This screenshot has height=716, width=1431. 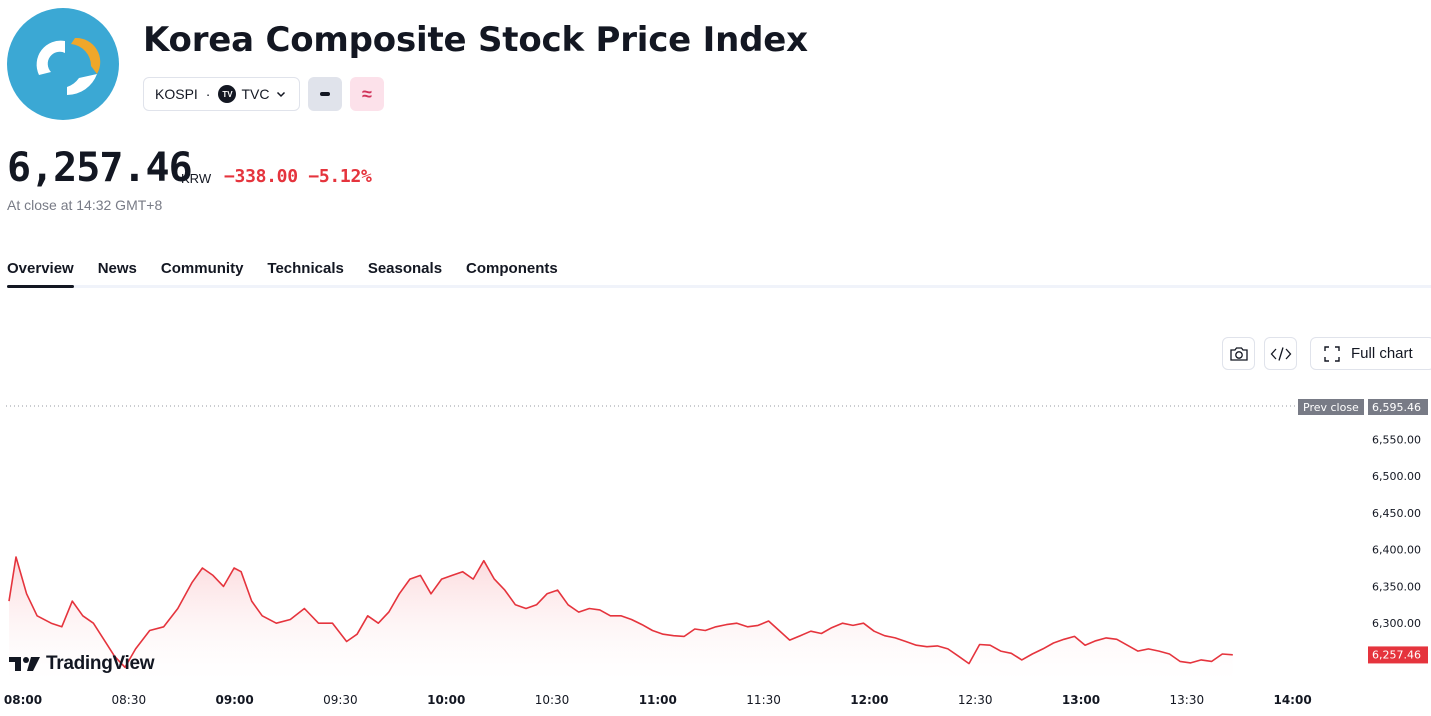 I want to click on x-tick-label: 11:00, so click(x=658, y=700).